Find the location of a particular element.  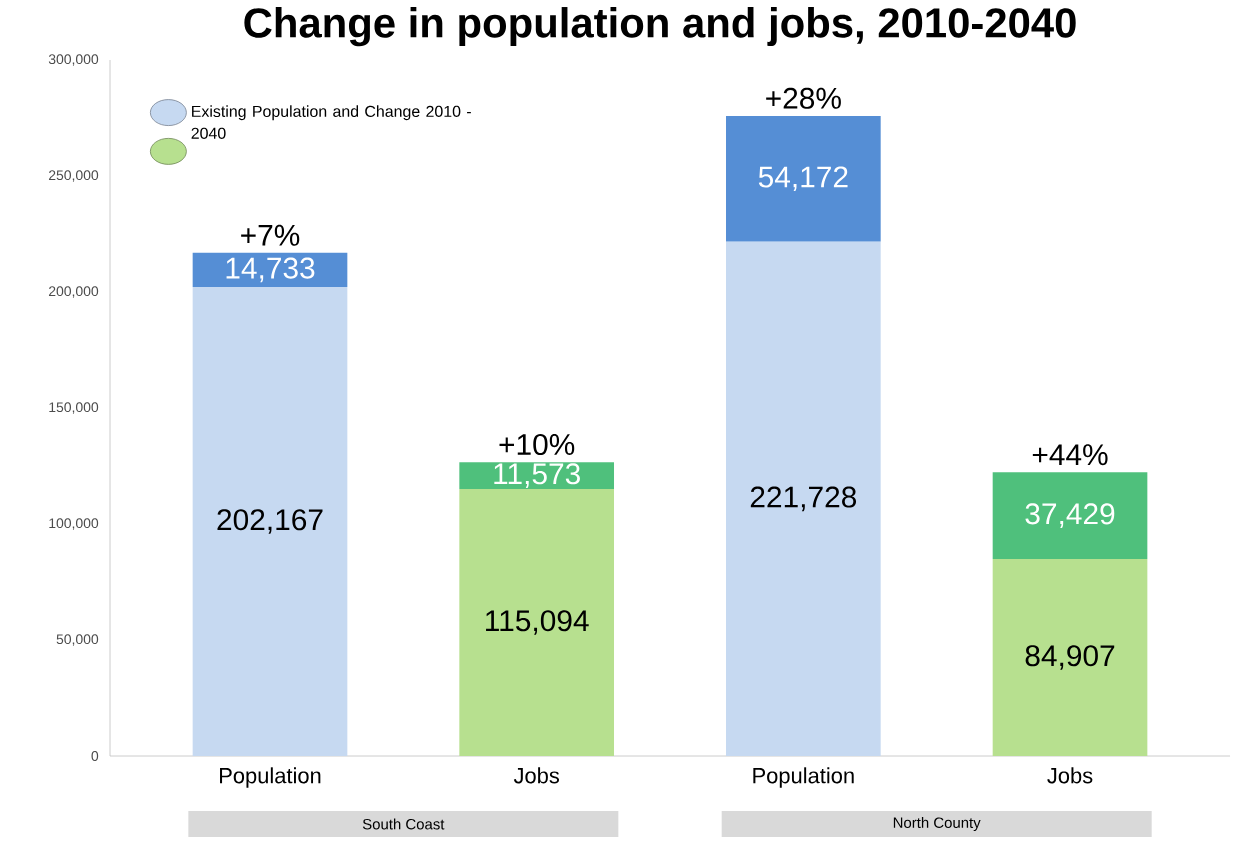

data-label: 14,733 is located at coordinates (270, 270).